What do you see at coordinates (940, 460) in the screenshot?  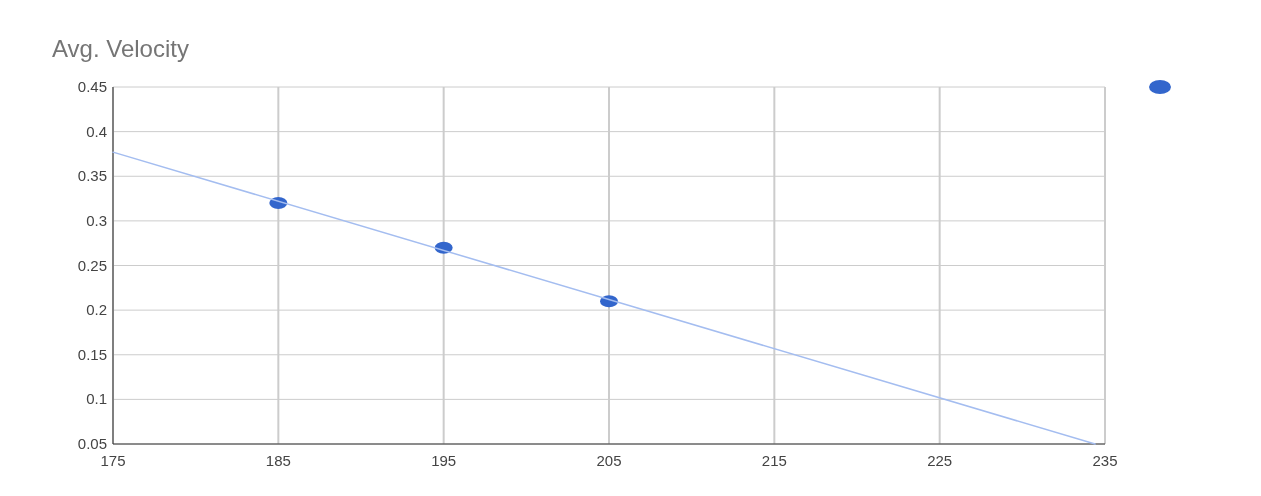 I see `x-tick-label: 225` at bounding box center [940, 460].